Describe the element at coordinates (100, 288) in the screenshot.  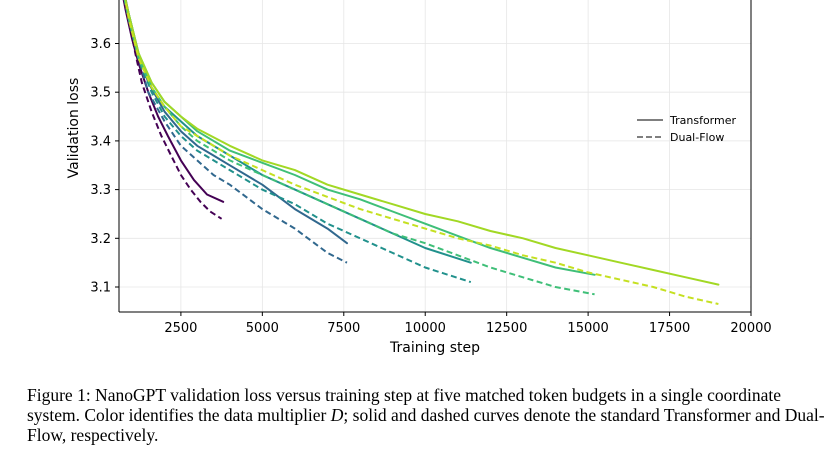
I see `y-tick-label: 3.1` at that location.